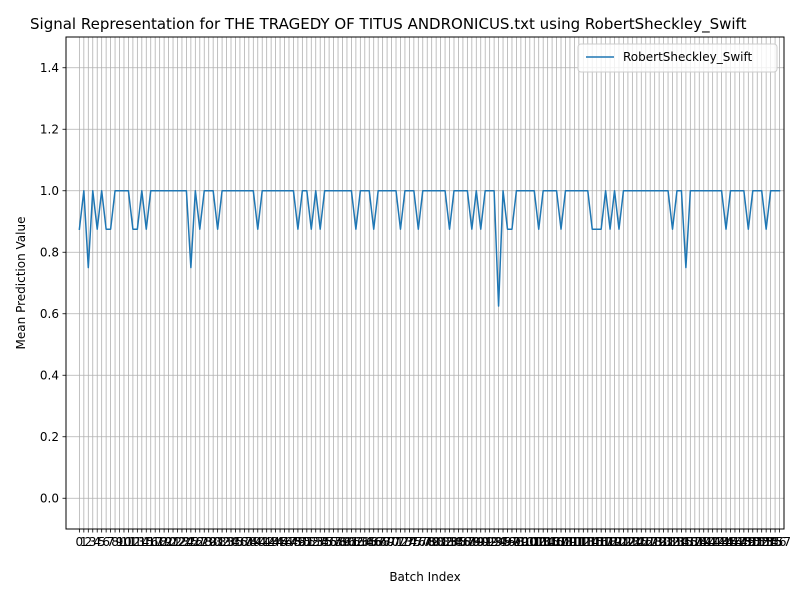 This screenshot has width=800, height=600. Describe the element at coordinates (632, 542) in the screenshot. I see `x-tick-label: 124` at that location.